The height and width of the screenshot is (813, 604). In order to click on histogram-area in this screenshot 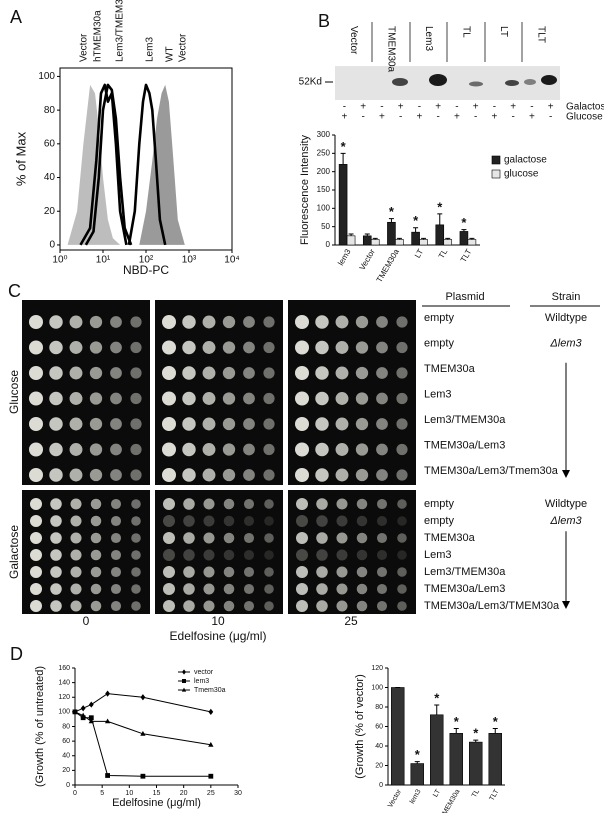, I will do `click(94, 164)`.